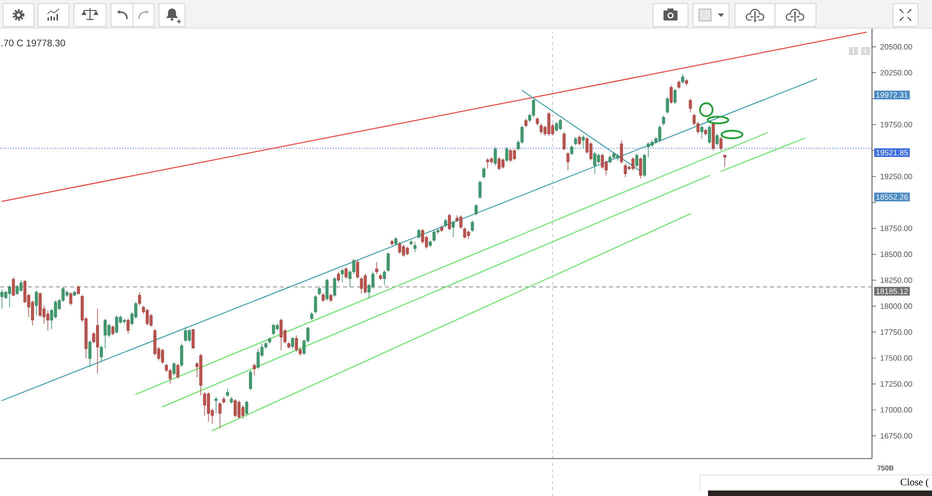 This screenshot has width=932, height=496. What do you see at coordinates (914, 483) in the screenshot?
I see `text: Close (` at bounding box center [914, 483].